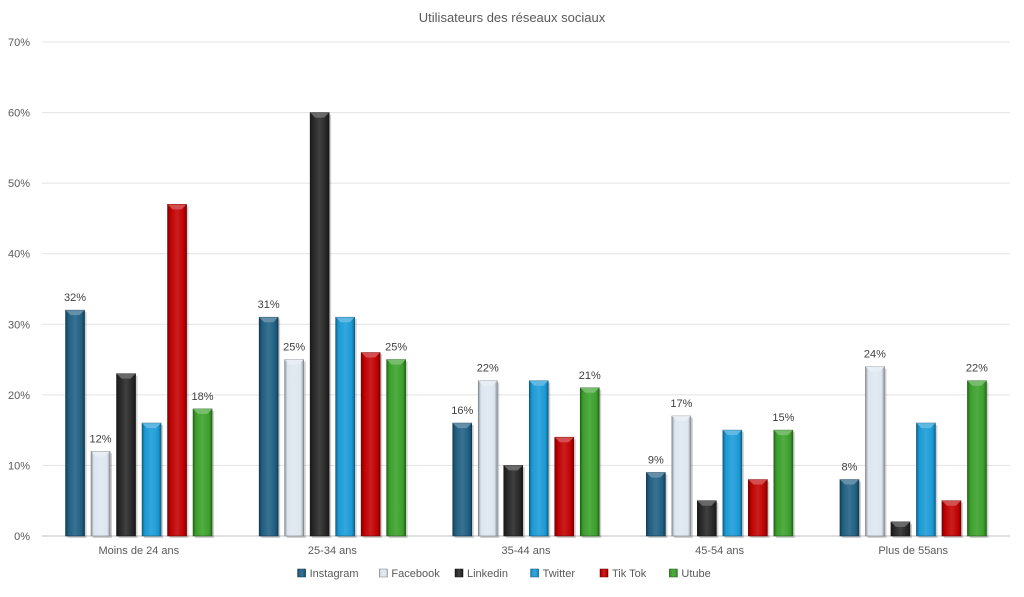 The height and width of the screenshot is (597, 1024). What do you see at coordinates (526, 551) in the screenshot?
I see `x-tick-label: 35-44 ans` at bounding box center [526, 551].